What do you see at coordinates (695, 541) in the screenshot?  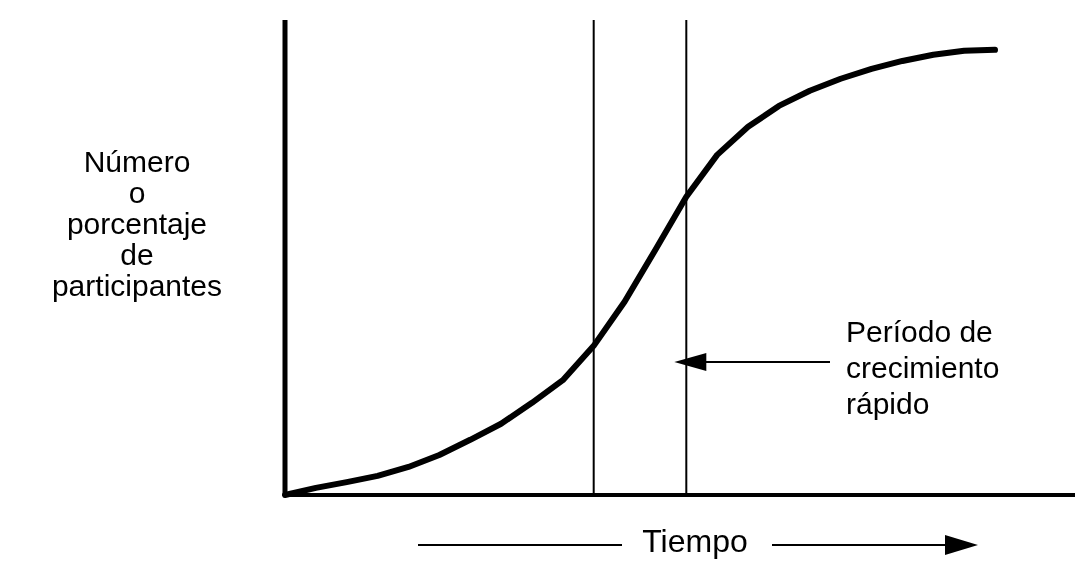 I see `x-axis-title: Tiempo` at bounding box center [695, 541].